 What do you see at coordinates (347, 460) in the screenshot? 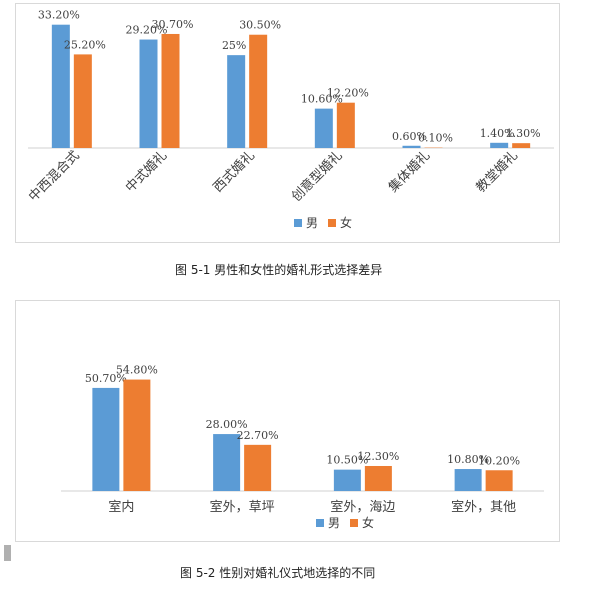
I see `chart2-data-label: 10.50%` at bounding box center [347, 460].